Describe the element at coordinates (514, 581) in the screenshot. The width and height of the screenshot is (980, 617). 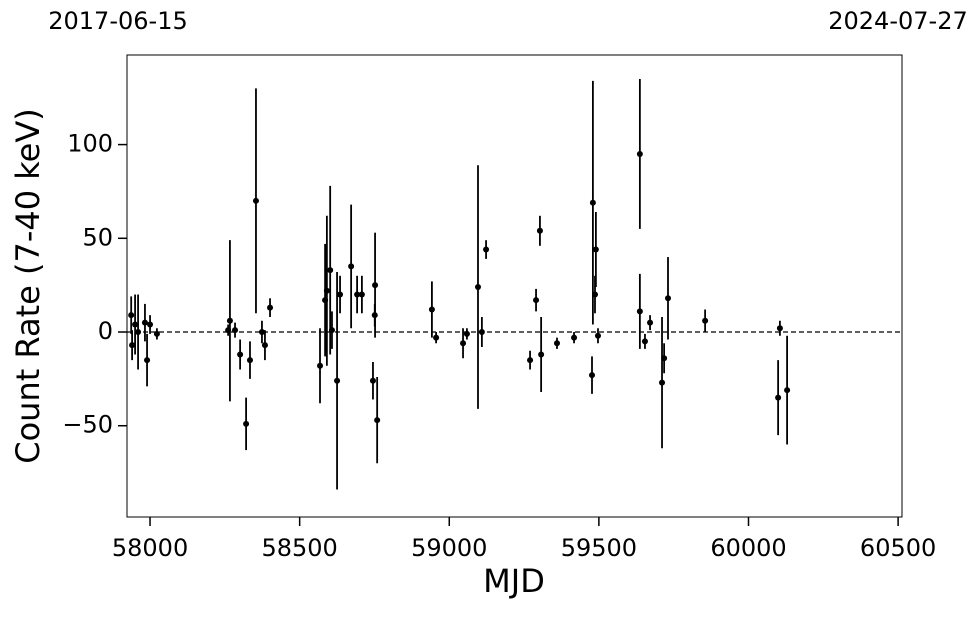
I see `x-axis-label: MJD` at that location.